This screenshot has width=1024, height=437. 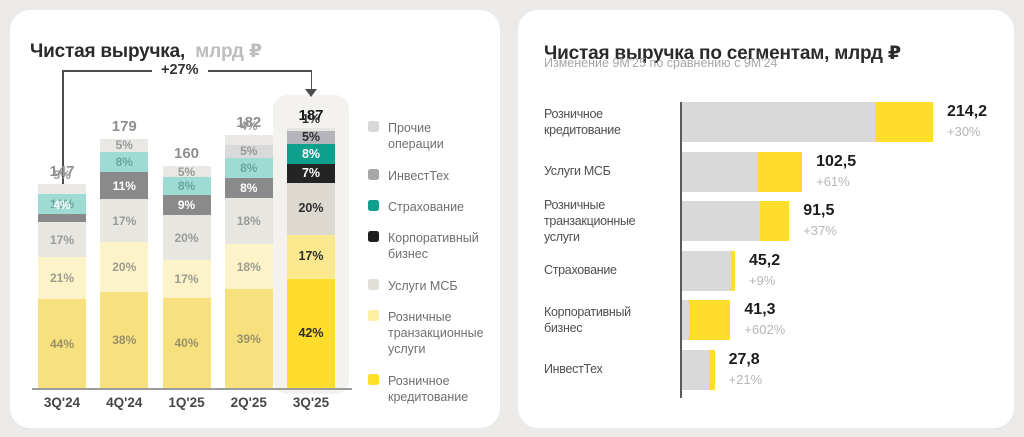 What do you see at coordinates (373, 205) in the screenshot?
I see `legend-swatch-insurance` at bounding box center [373, 205].